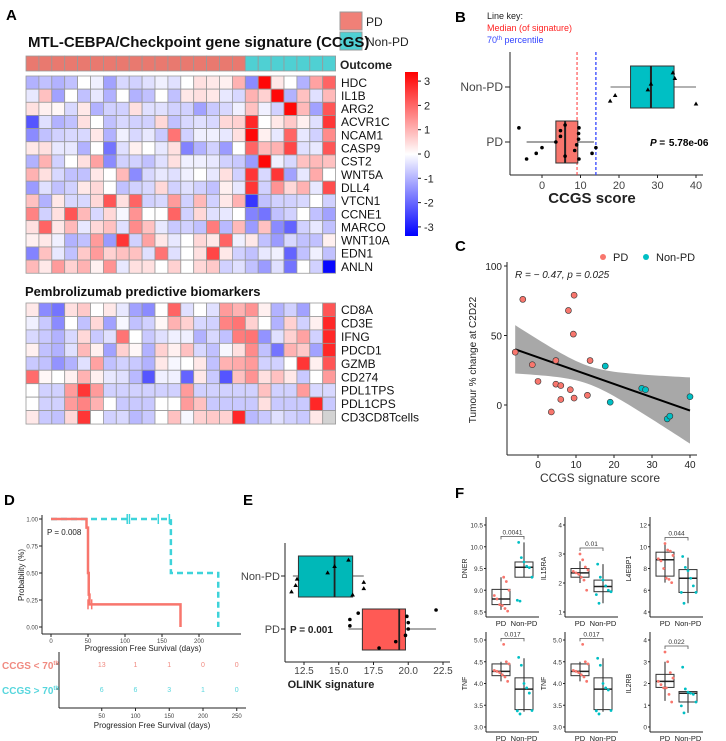  What do you see at coordinates (524, 623) in the screenshot?
I see `x-tick-label: Non-PD` at bounding box center [524, 623].